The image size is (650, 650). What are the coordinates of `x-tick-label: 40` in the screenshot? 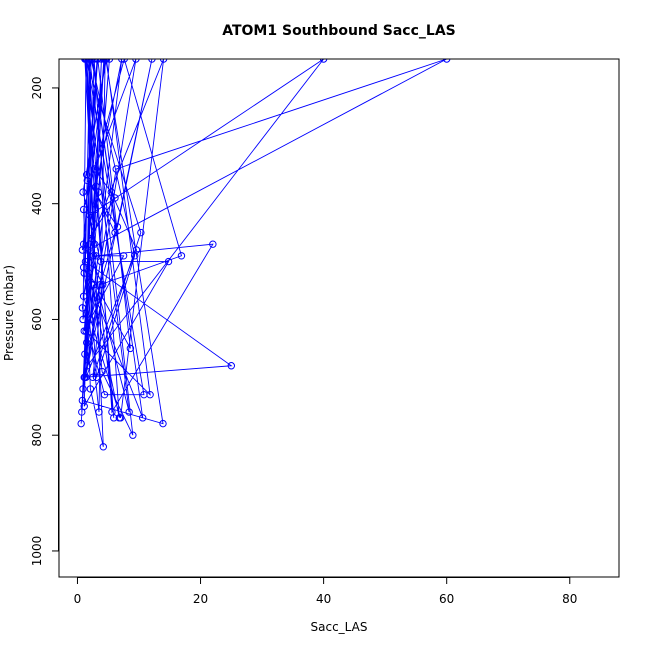 It's located at (323, 599).